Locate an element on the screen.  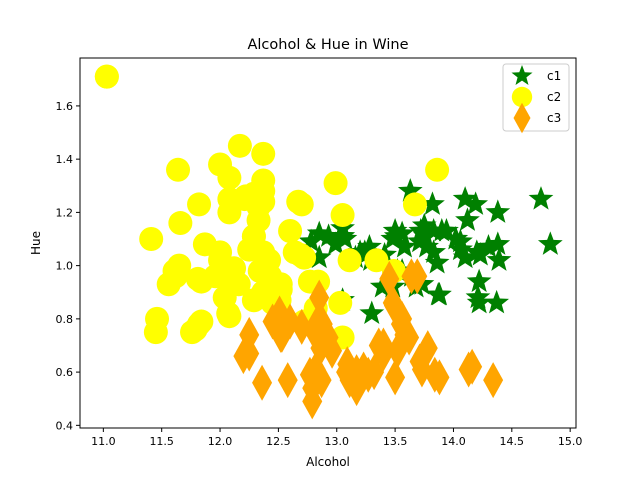
y-axis-label: Hue is located at coordinates (36, 243).